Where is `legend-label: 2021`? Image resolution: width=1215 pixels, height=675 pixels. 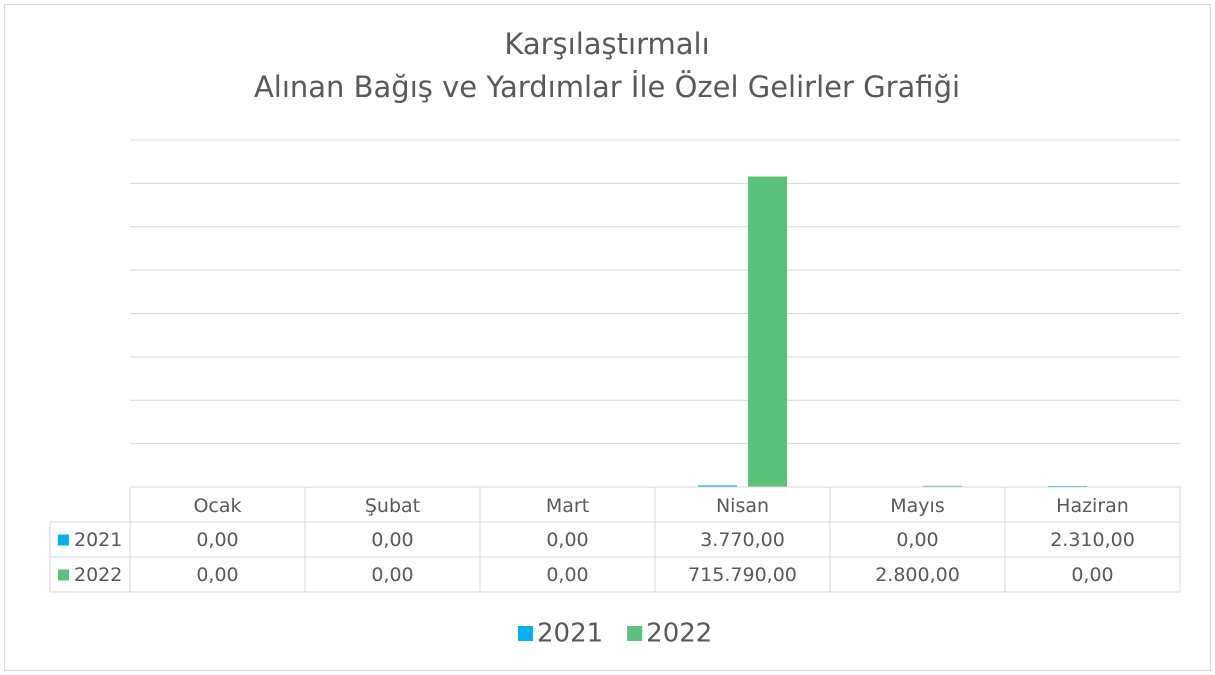 legend-label: 2021 is located at coordinates (570, 634).